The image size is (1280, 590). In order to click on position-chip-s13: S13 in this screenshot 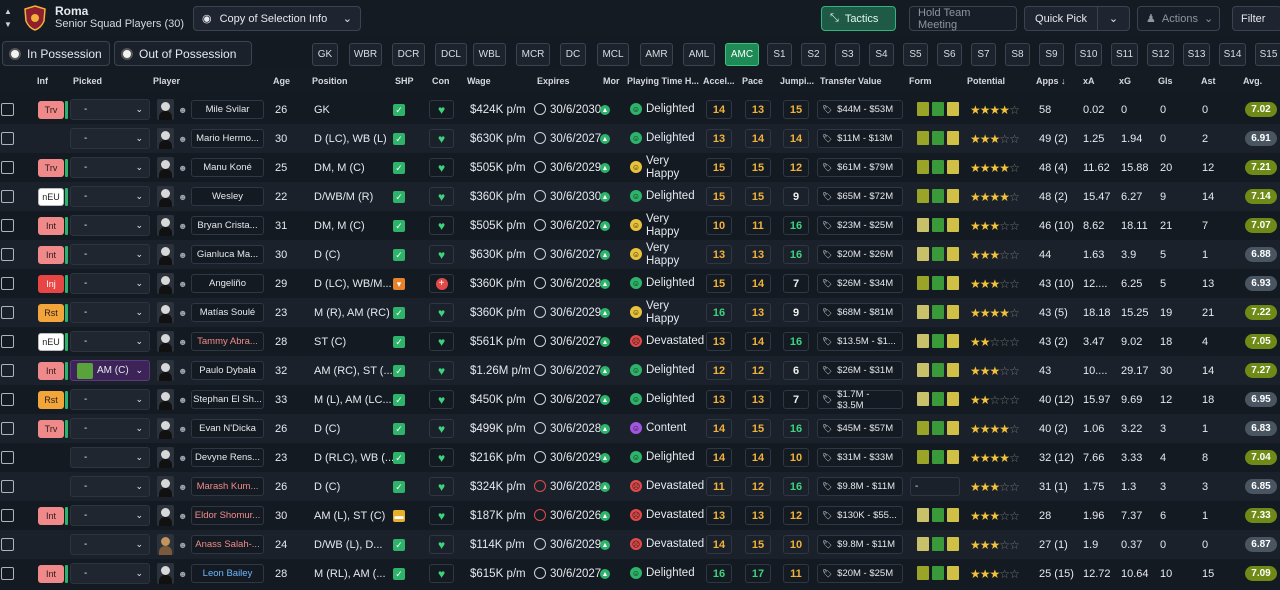, I will do `click(1196, 54)`.